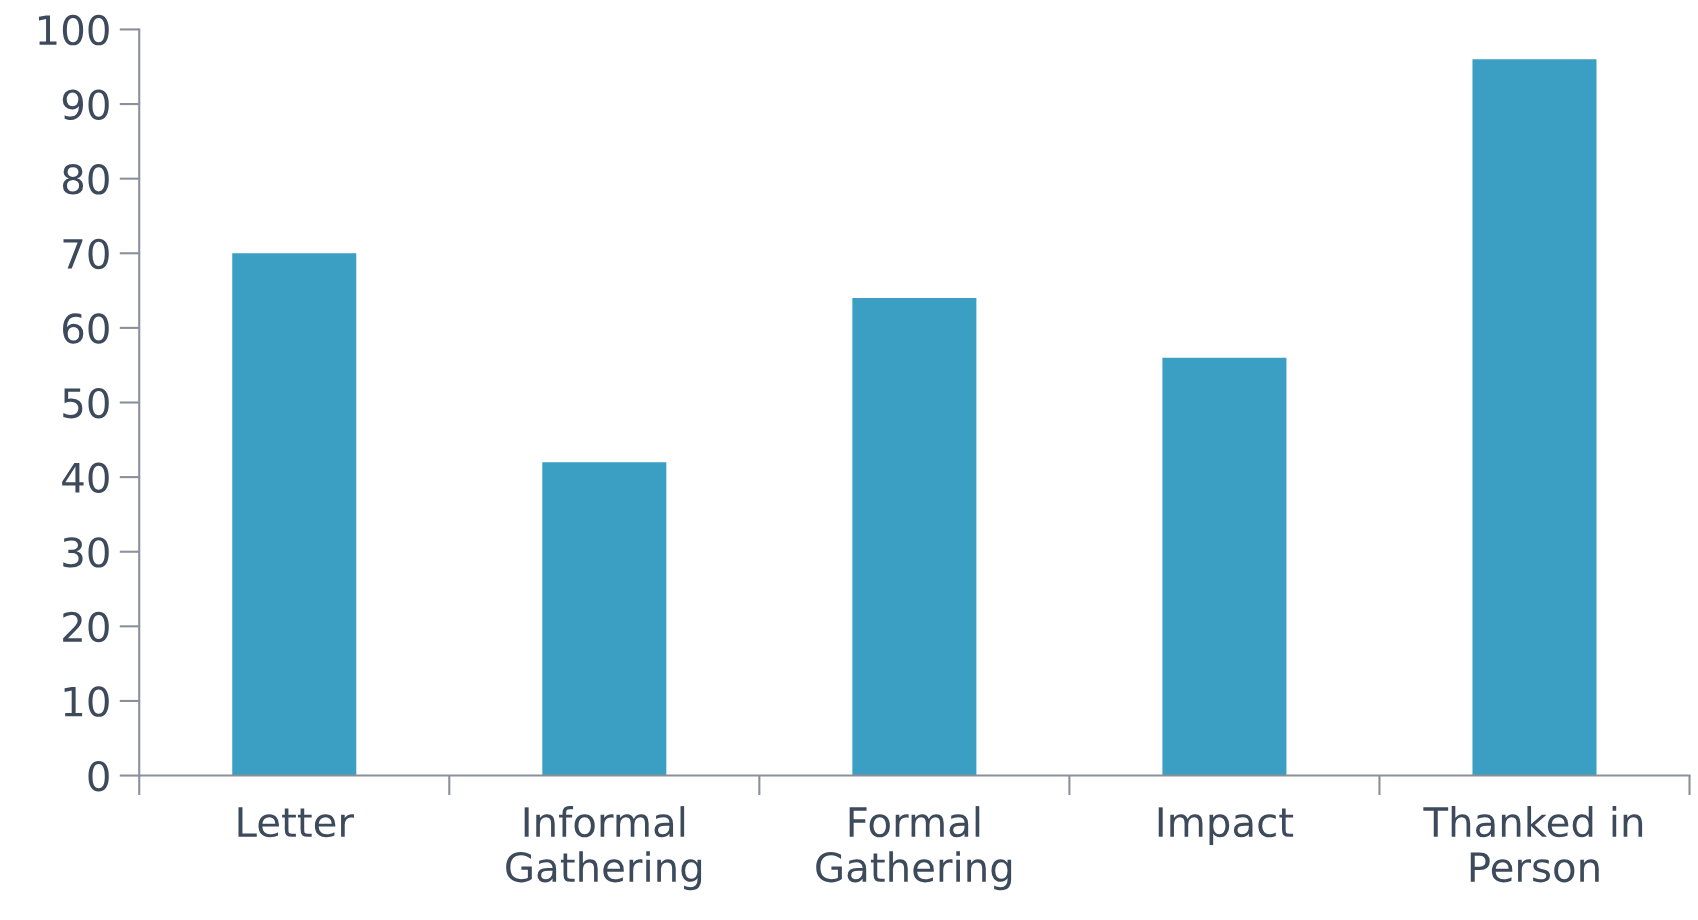  Describe the element at coordinates (85, 477) in the screenshot. I see `y-tick-label: 40` at that location.